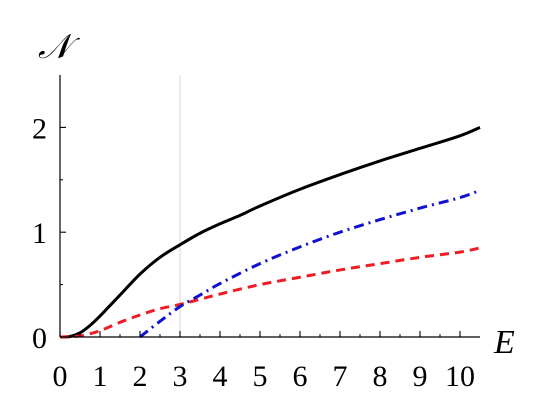 This screenshot has height=400, width=550. I want to click on y-tick-label: 1, so click(39, 233).